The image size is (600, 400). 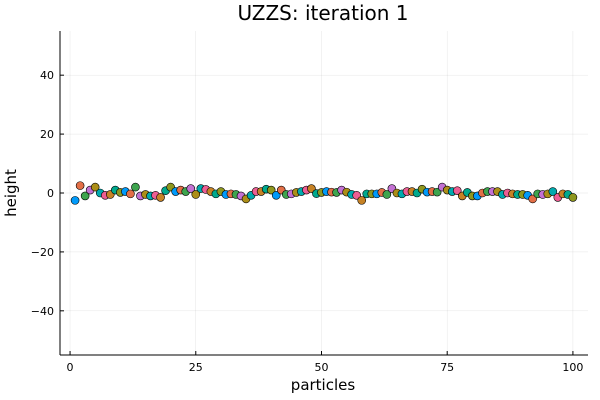 I want to click on chart-title: UZZS: iteration 1, so click(x=322, y=13).